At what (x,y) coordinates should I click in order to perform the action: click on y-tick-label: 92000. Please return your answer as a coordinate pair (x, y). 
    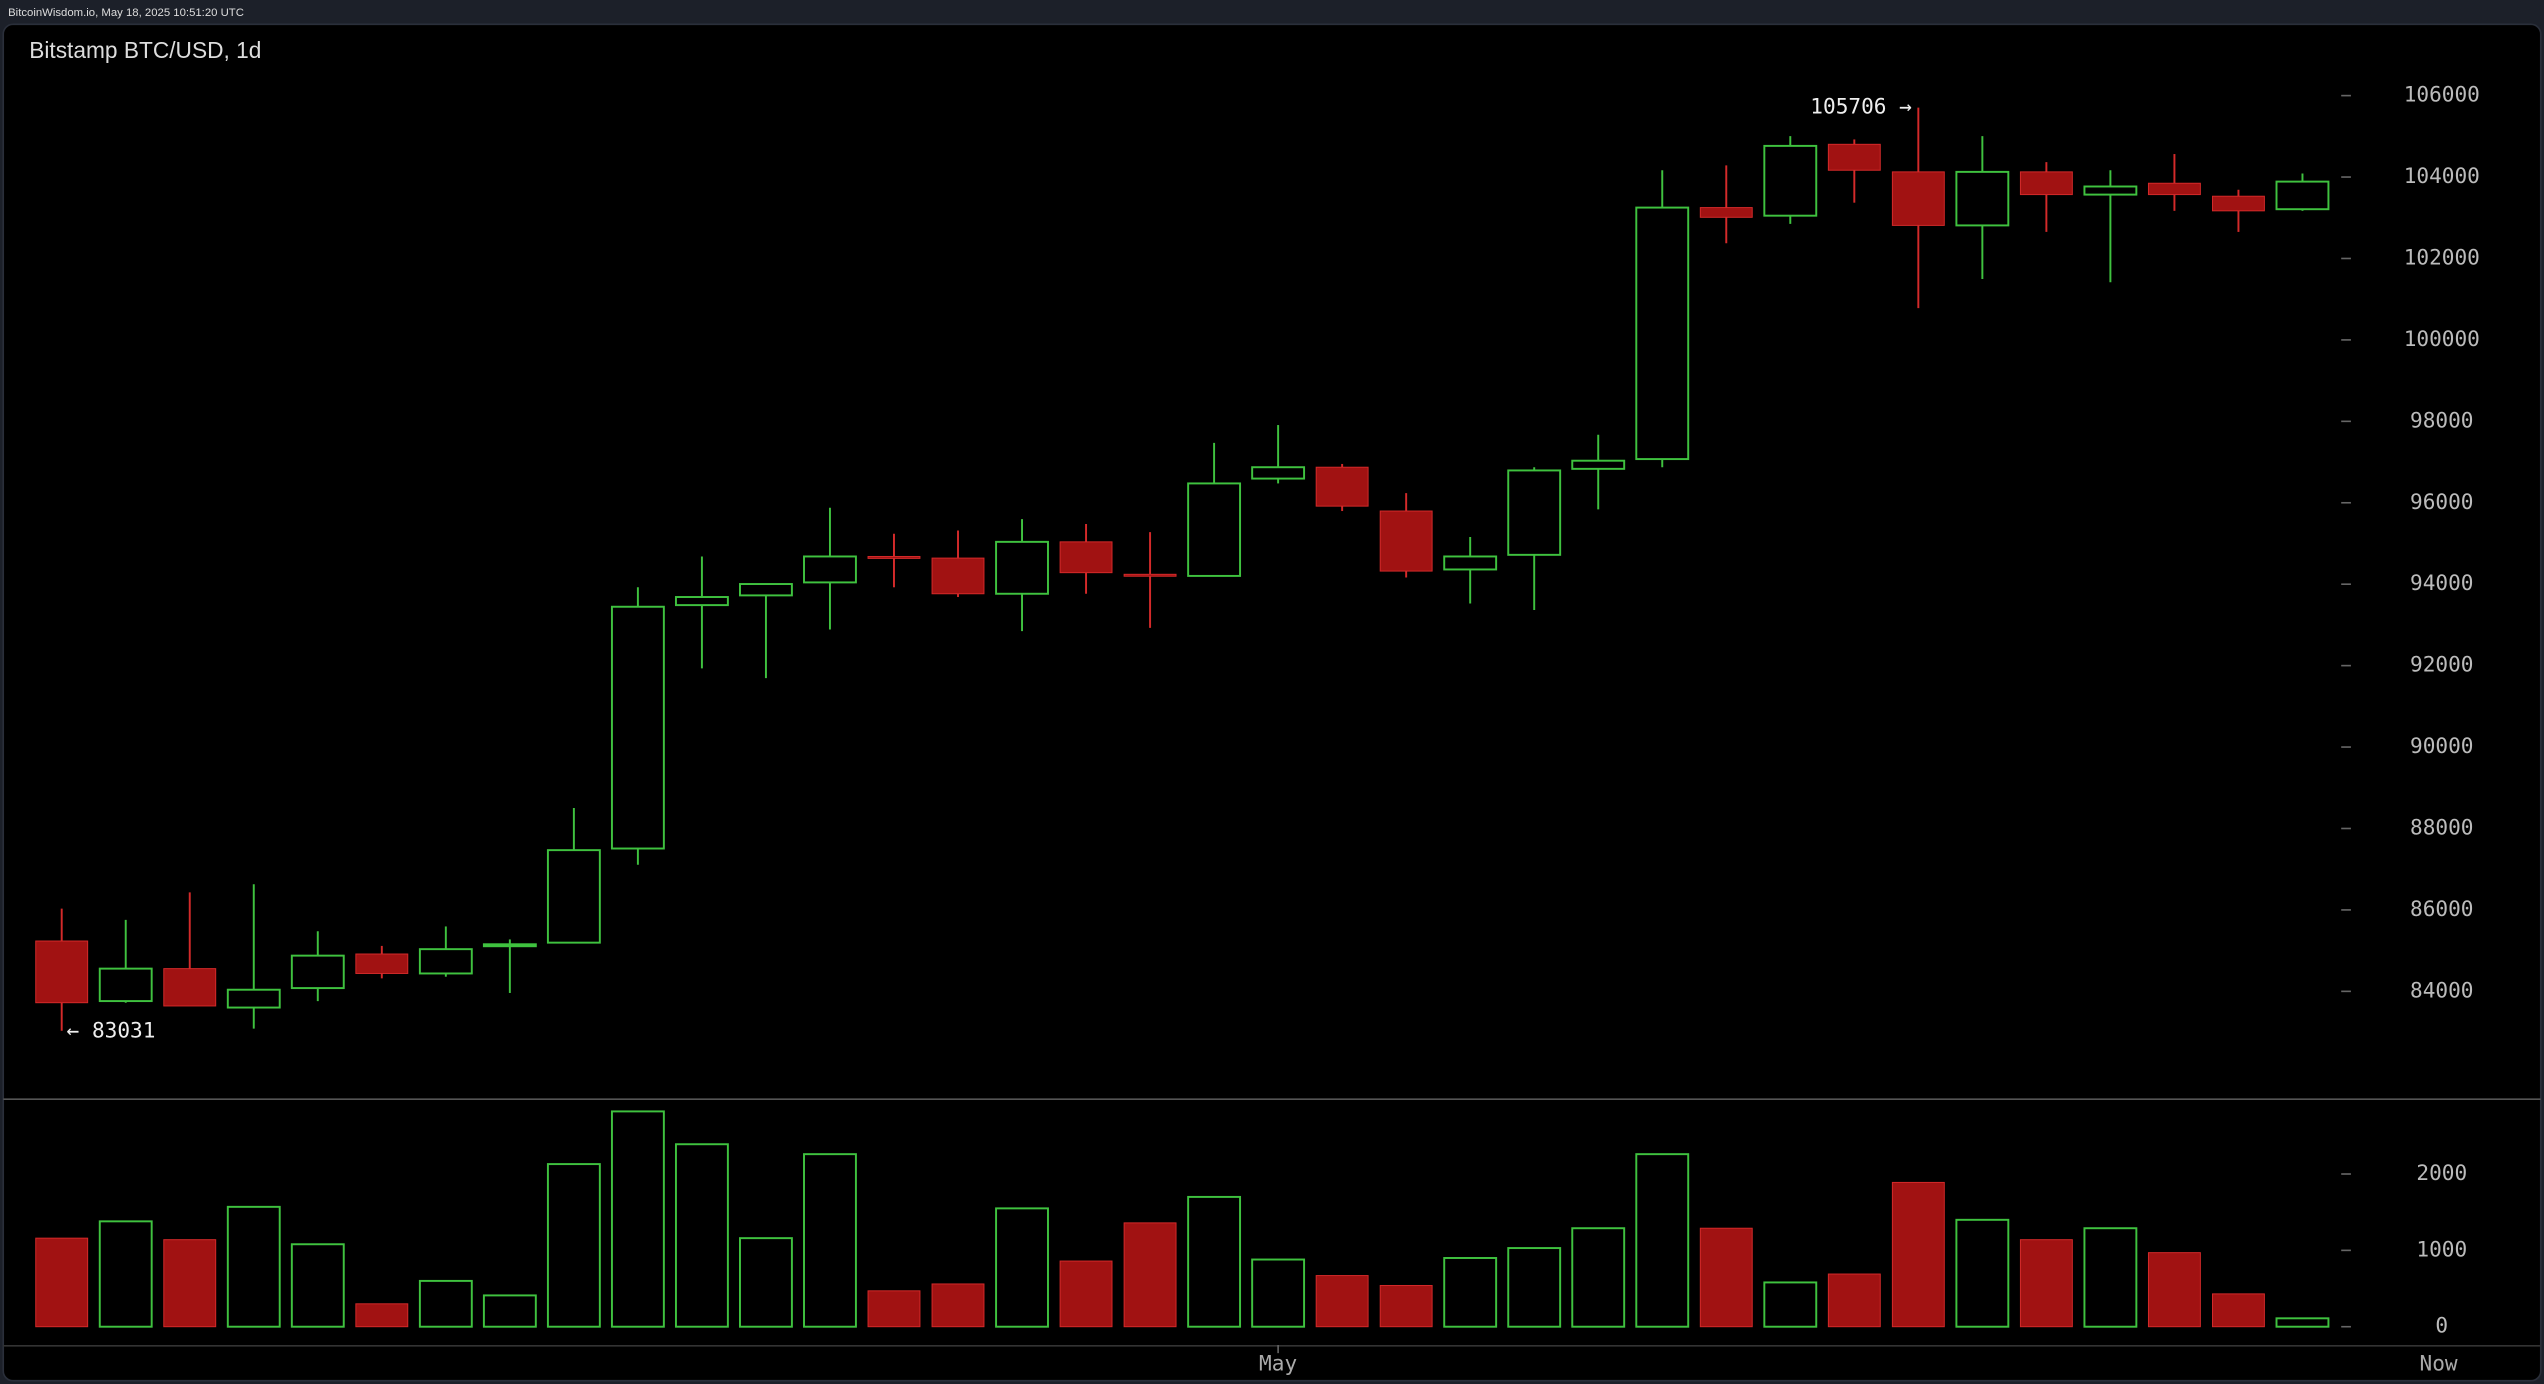
    Looking at the image, I should click on (2441, 664).